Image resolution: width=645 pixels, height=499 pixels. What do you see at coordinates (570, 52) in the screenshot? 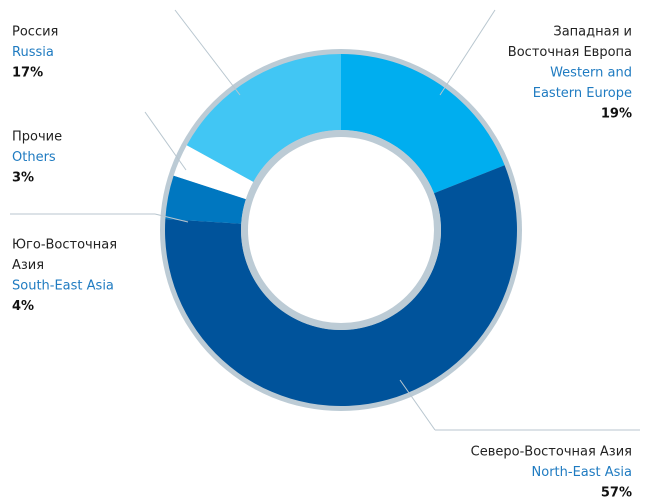
I see `label-ru: Восточная Европа` at bounding box center [570, 52].